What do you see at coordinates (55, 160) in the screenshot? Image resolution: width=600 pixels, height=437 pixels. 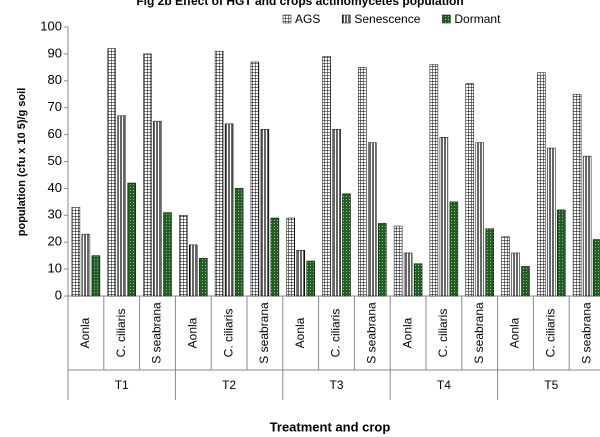 I see `y-tick-label: 50` at bounding box center [55, 160].